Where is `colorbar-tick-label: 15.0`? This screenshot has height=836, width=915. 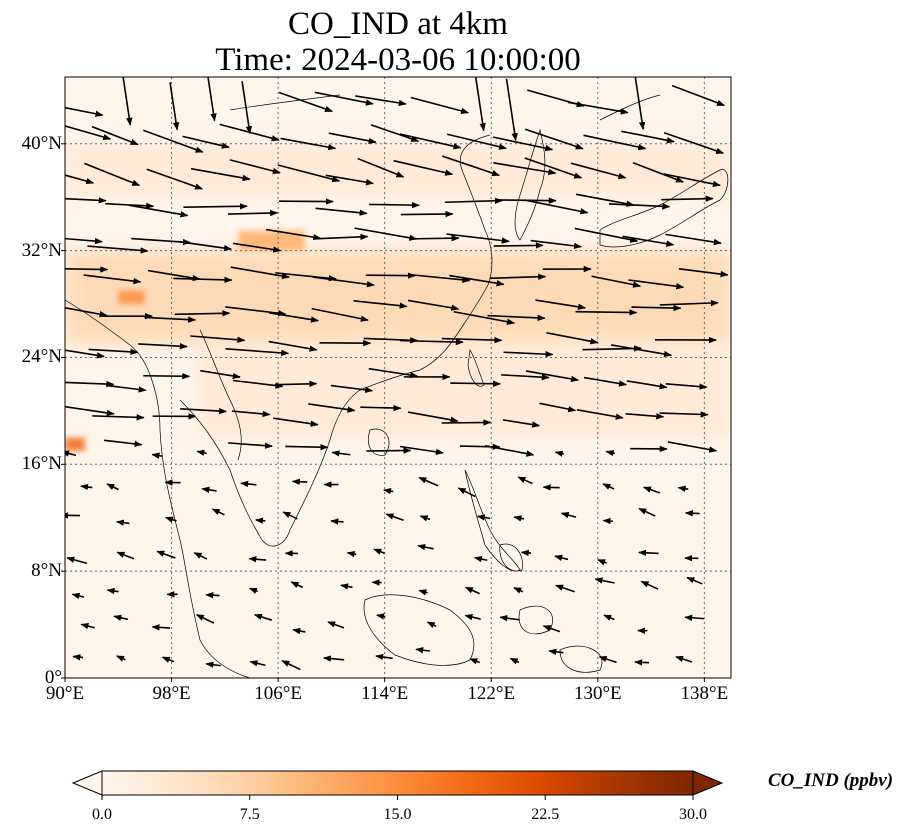
colorbar-tick-label: 15.0 is located at coordinates (397, 814).